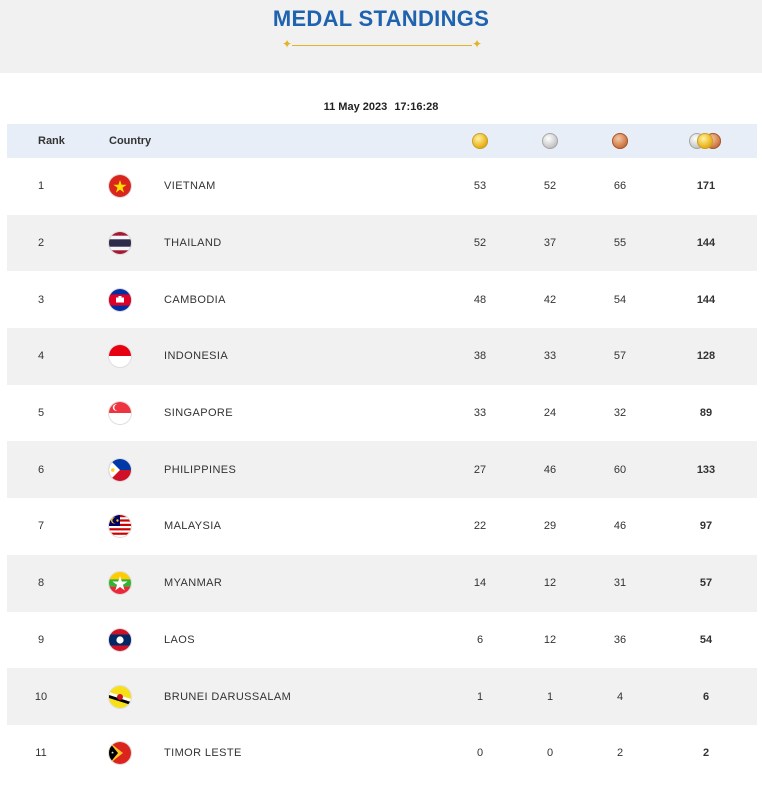  I want to click on page-hero: MEDAL STANDINGS ✦ ✦, so click(381, 36).